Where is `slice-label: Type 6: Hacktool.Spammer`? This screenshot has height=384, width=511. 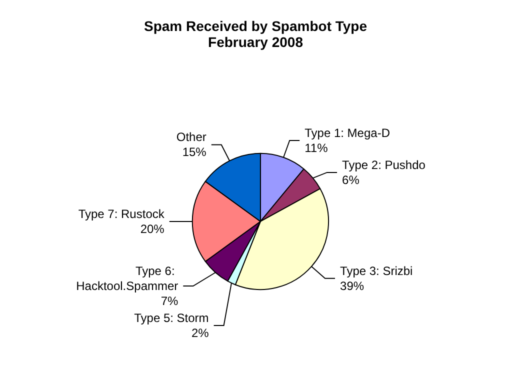
slice-label: Type 6: Hacktool.Spammer is located at coordinates (127, 279).